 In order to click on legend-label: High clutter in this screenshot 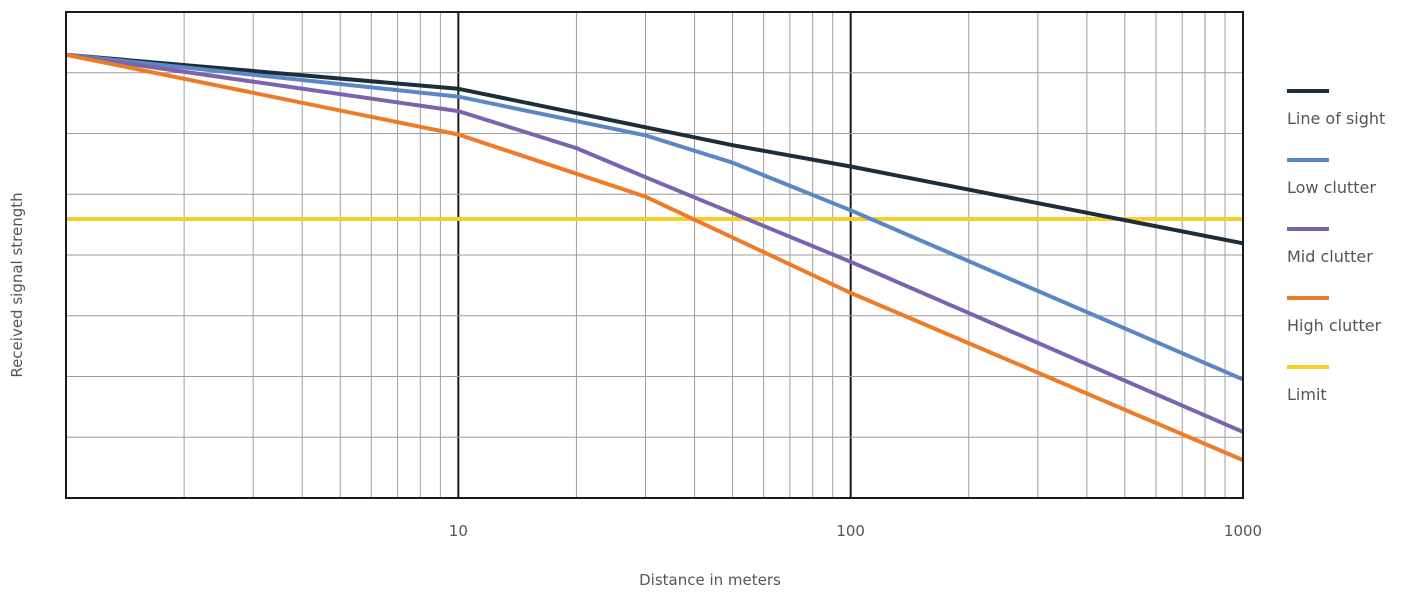, I will do `click(1334, 325)`.